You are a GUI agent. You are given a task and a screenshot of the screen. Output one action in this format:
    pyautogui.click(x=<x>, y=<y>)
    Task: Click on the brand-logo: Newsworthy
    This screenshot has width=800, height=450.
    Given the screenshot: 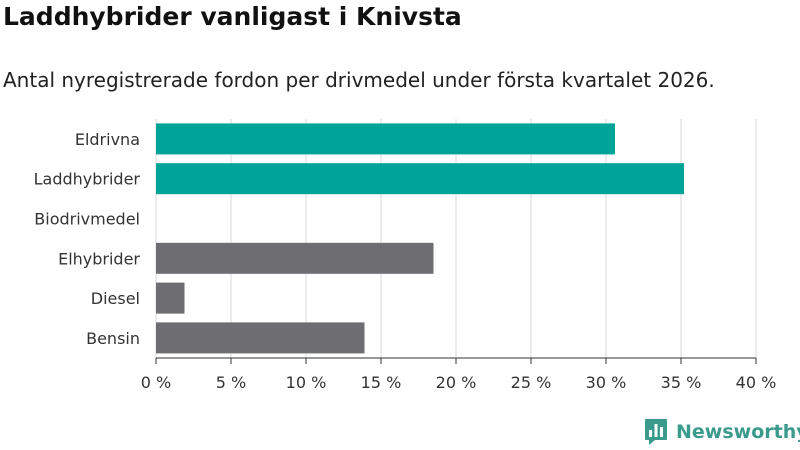 What is the action you would take?
    pyautogui.click(x=722, y=432)
    